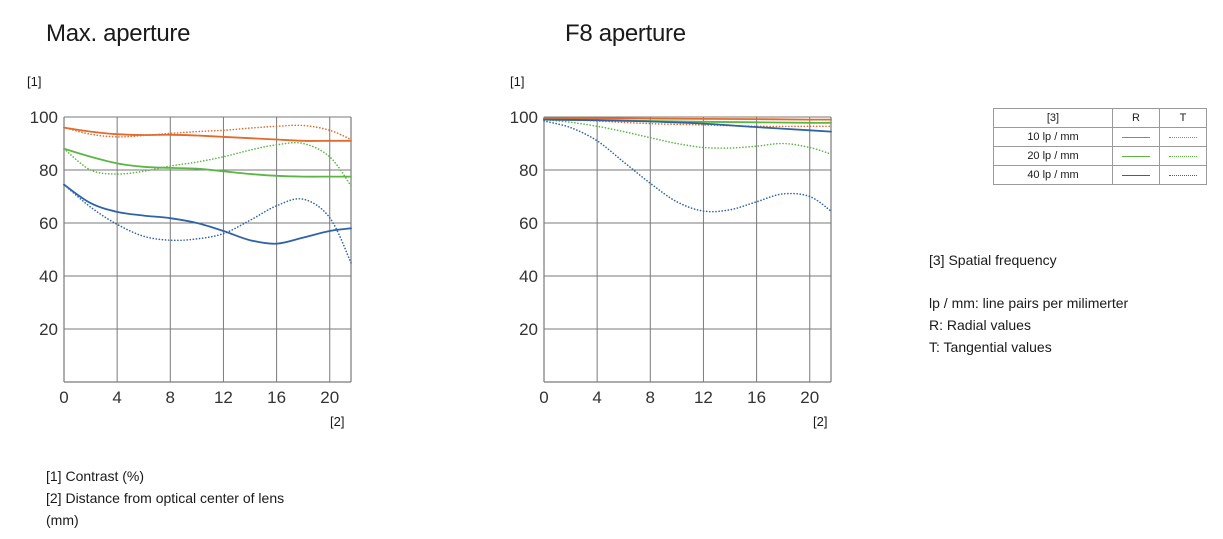  Describe the element at coordinates (1053, 118) in the screenshot. I see `legend-header-freq: [3]` at that location.